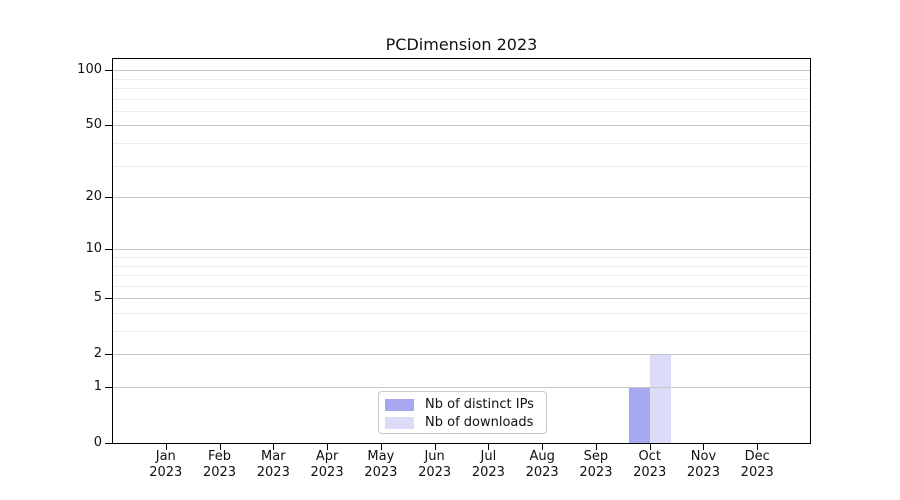  I want to click on month-label: Jul, so click(488, 456).